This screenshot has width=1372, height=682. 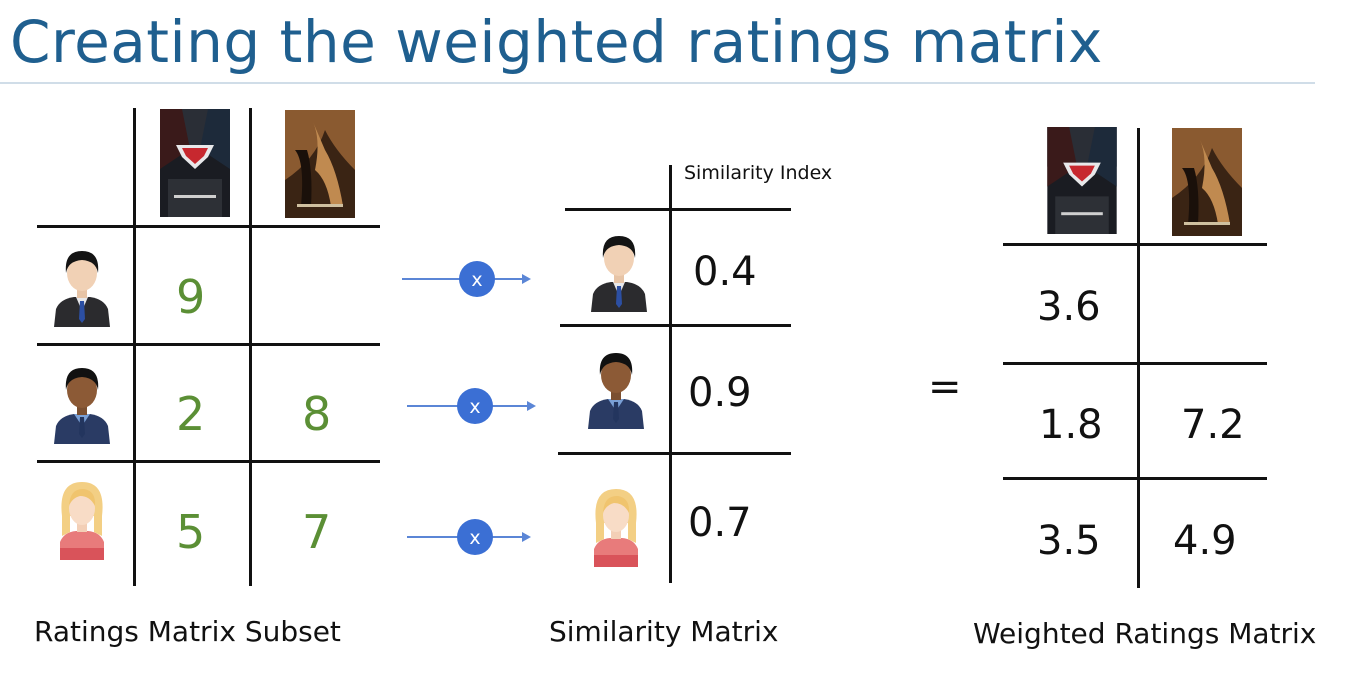 I want to click on similarity-value: 0.4, so click(x=725, y=272).